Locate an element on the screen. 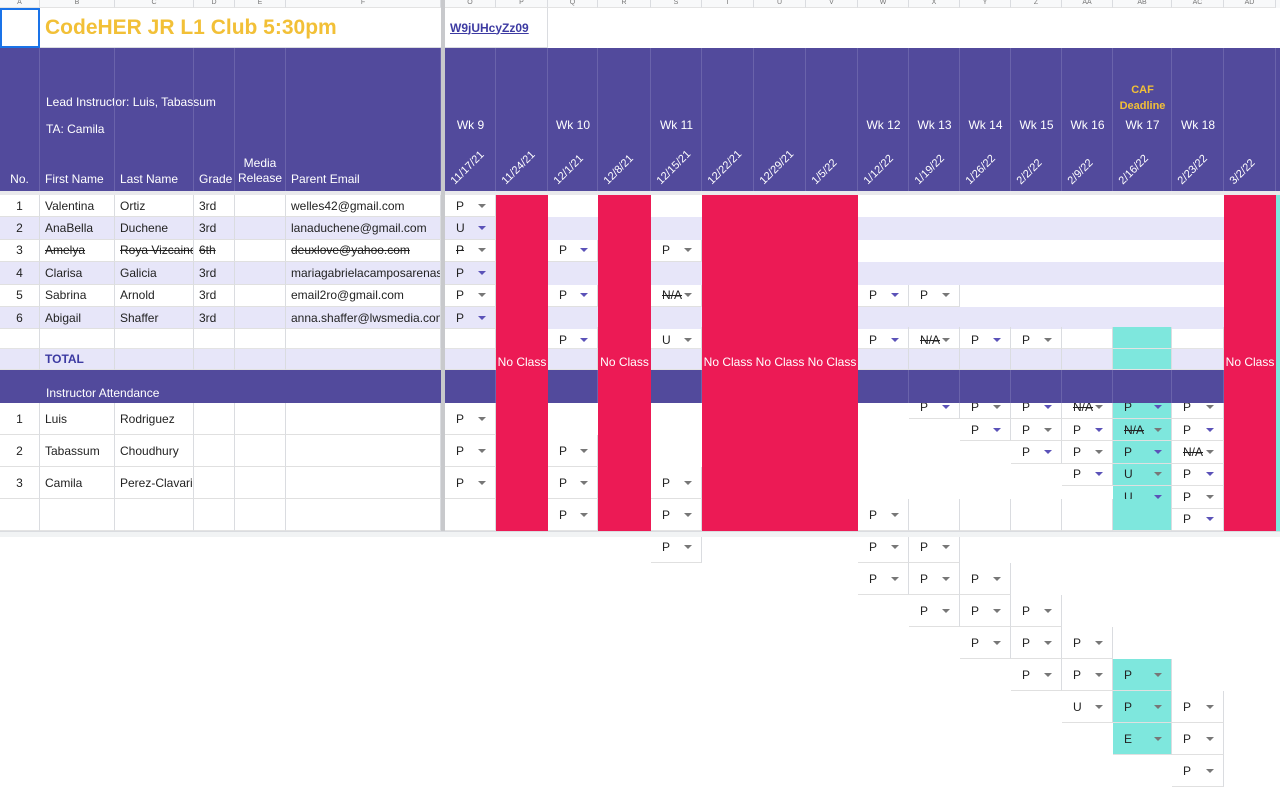  student-last-cell: Roya Vizcaino is located at coordinates (154, 251).